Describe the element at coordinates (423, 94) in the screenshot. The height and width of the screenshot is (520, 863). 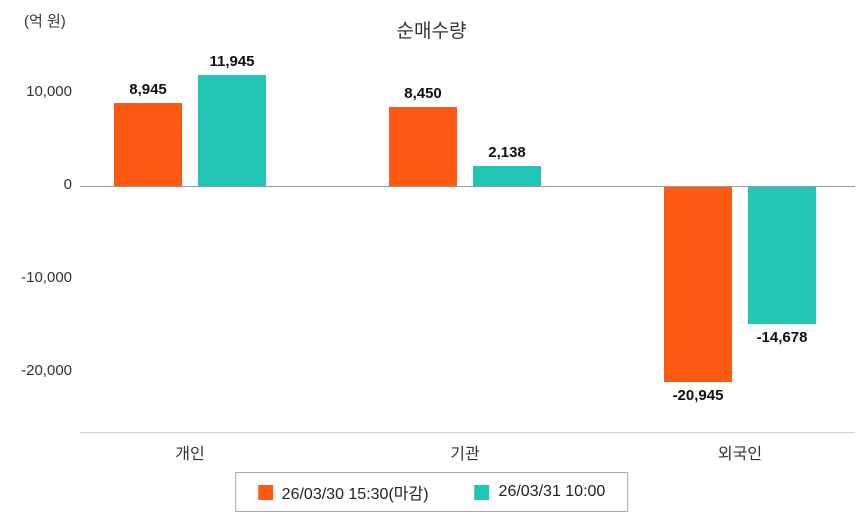
I see `bar-value-label: 8,450` at that location.